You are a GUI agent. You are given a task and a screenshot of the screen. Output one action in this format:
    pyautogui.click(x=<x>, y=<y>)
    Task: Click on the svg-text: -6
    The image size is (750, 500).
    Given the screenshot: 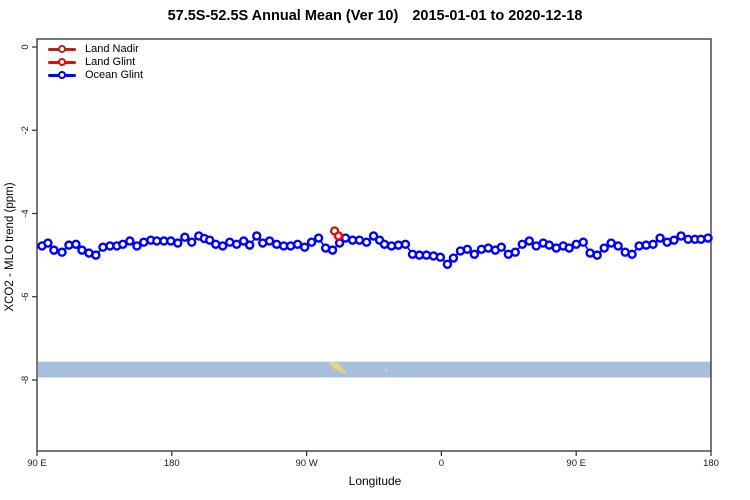 What is the action you would take?
    pyautogui.click(x=25, y=297)
    